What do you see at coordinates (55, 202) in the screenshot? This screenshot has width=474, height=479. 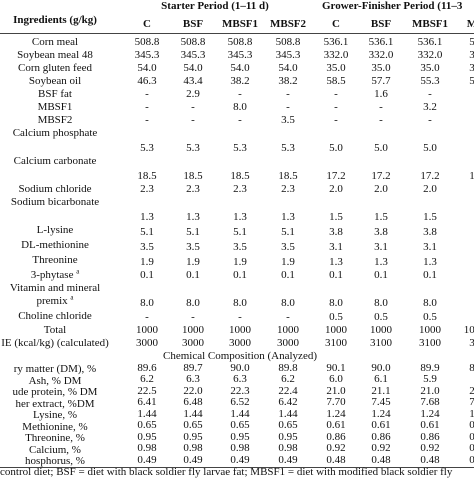 I see `label-text: Sodium bicarbonate` at bounding box center [55, 202].